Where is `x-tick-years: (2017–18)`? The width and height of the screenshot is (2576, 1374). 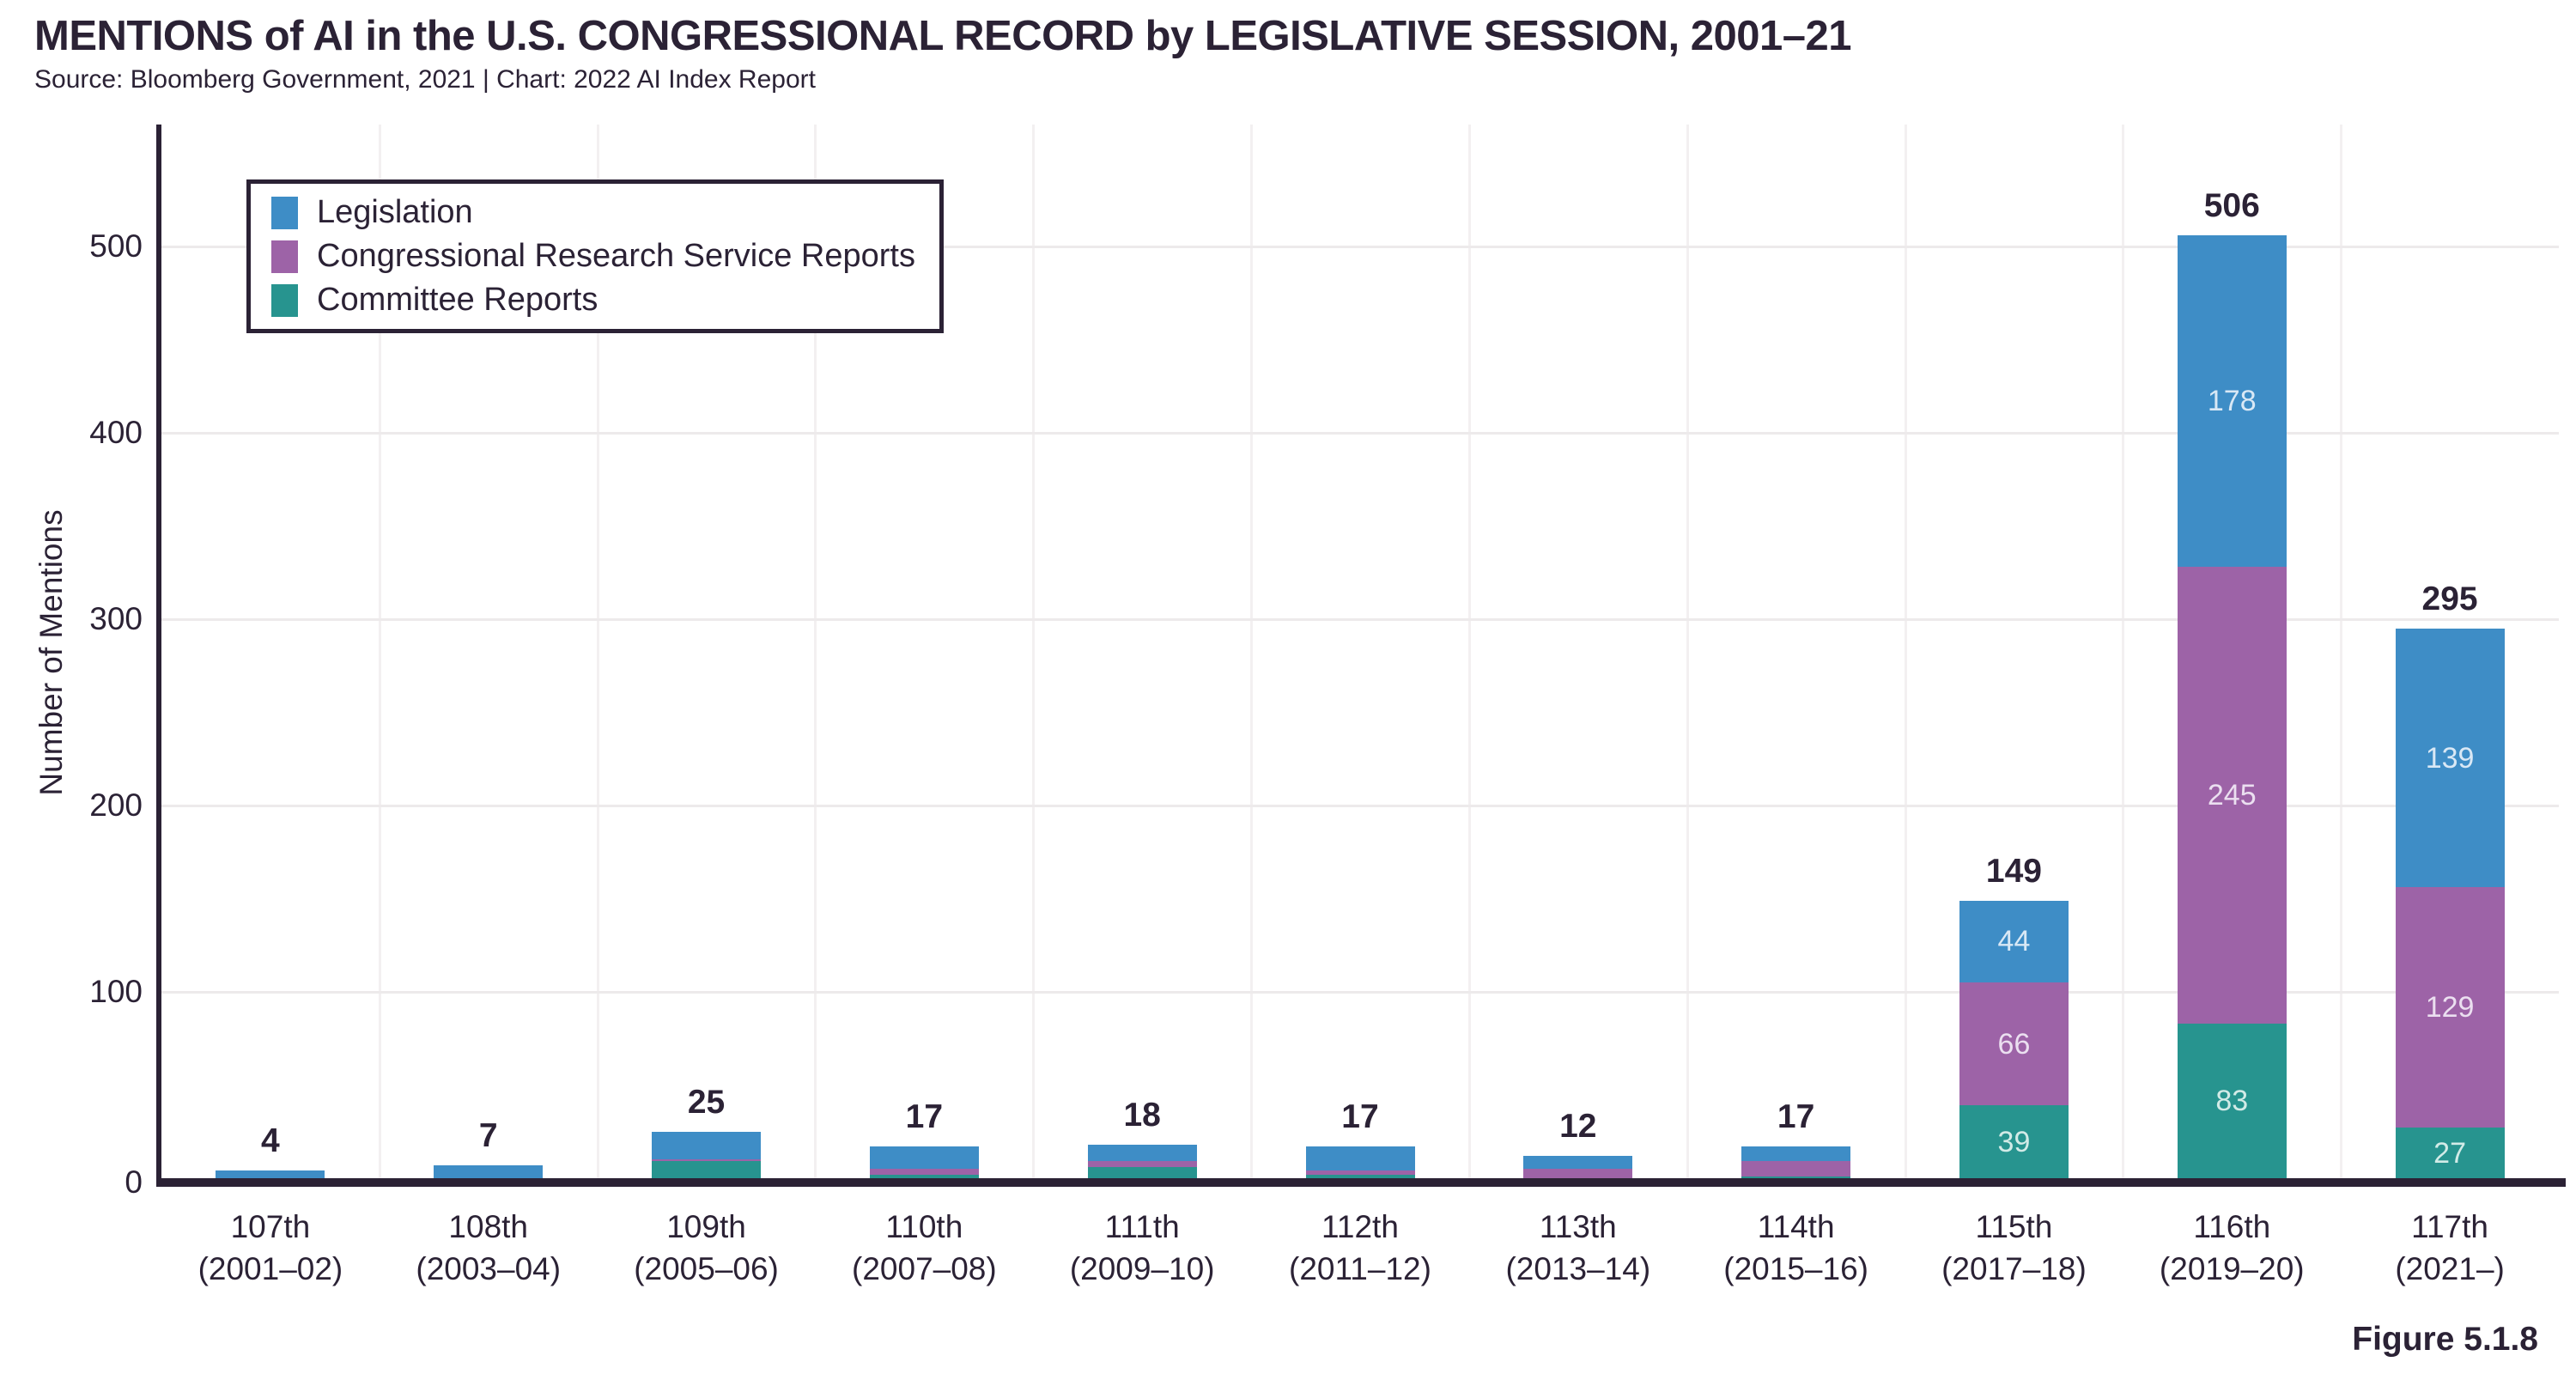 x-tick-years: (2017–18) is located at coordinates (2014, 1268).